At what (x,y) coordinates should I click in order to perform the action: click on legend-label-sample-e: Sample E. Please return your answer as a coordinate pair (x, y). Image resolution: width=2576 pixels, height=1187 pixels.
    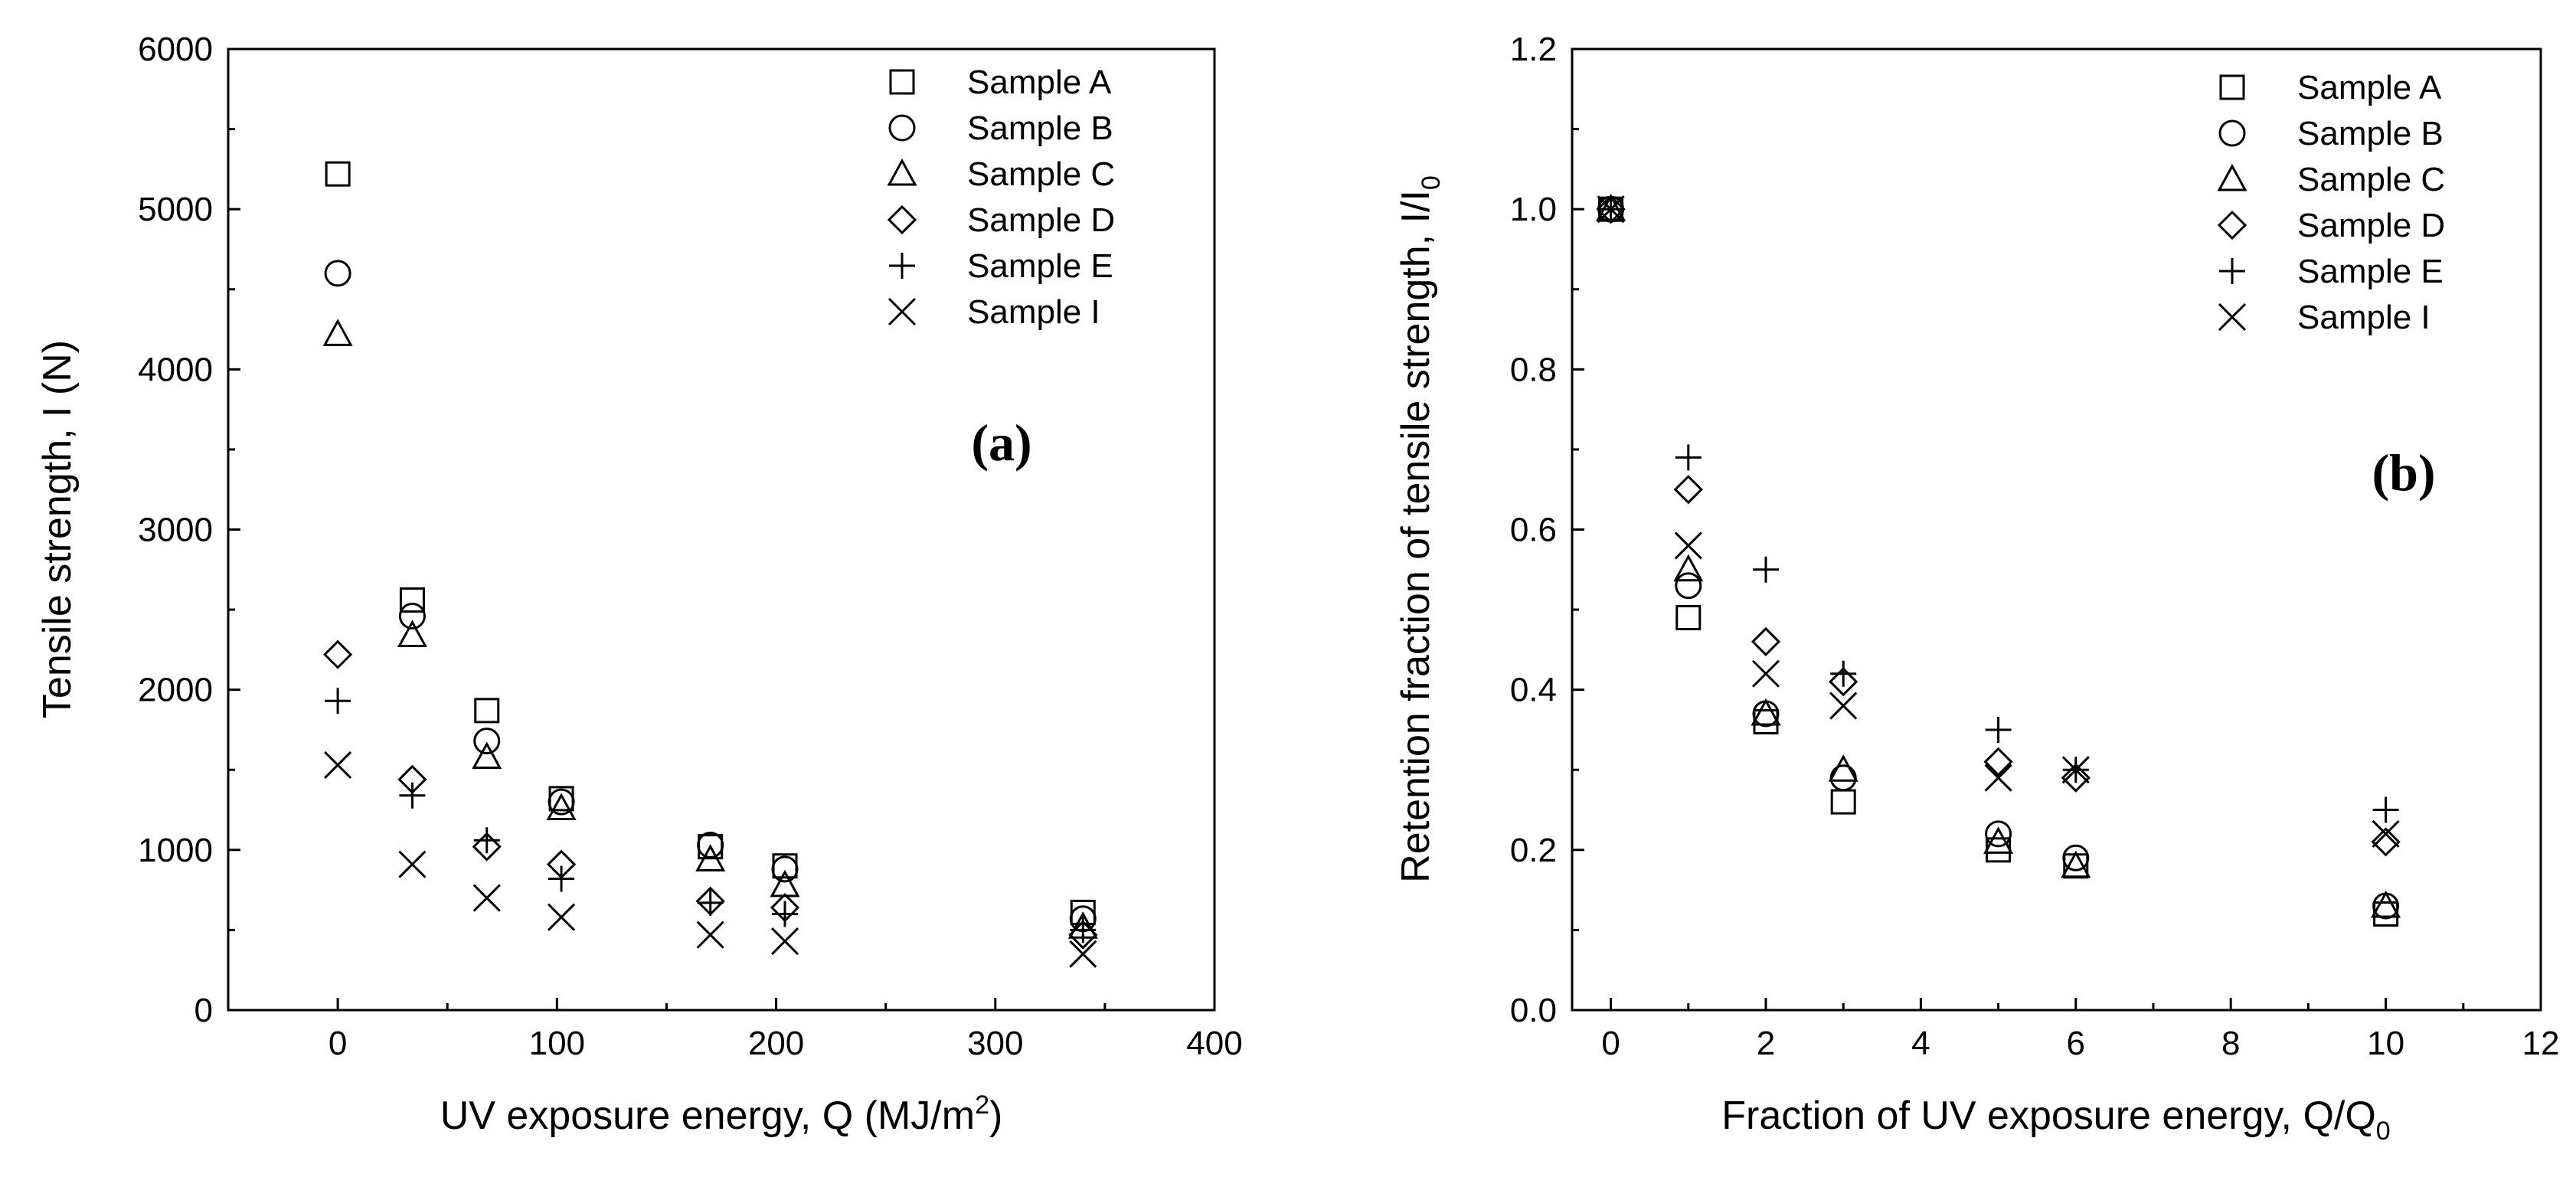
    Looking at the image, I should click on (2370, 271).